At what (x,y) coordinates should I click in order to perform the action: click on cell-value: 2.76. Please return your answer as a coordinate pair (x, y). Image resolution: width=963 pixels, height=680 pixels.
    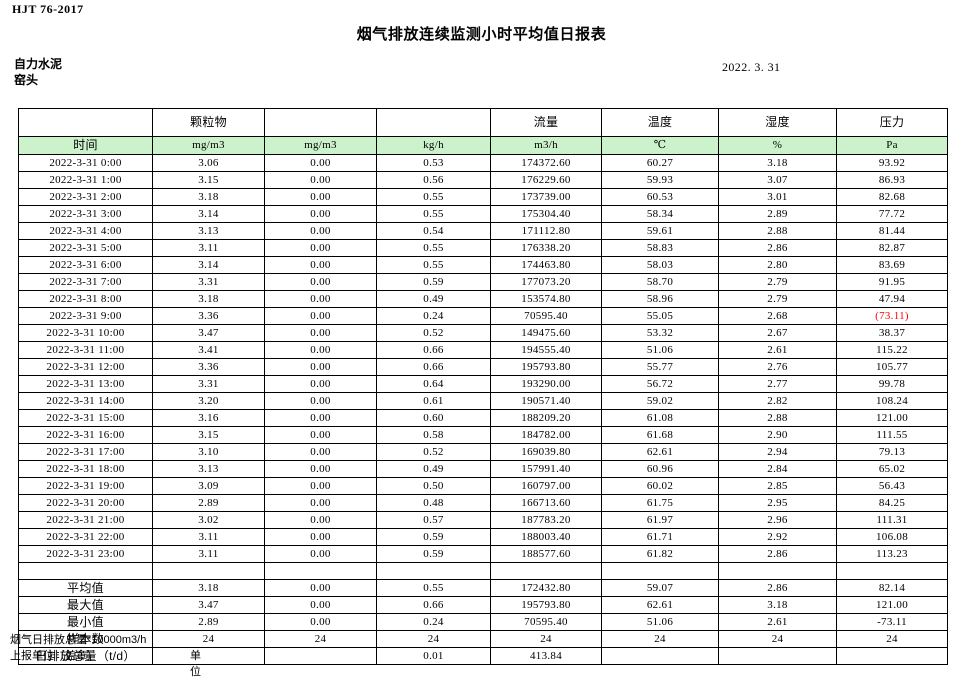
    Looking at the image, I should click on (777, 367).